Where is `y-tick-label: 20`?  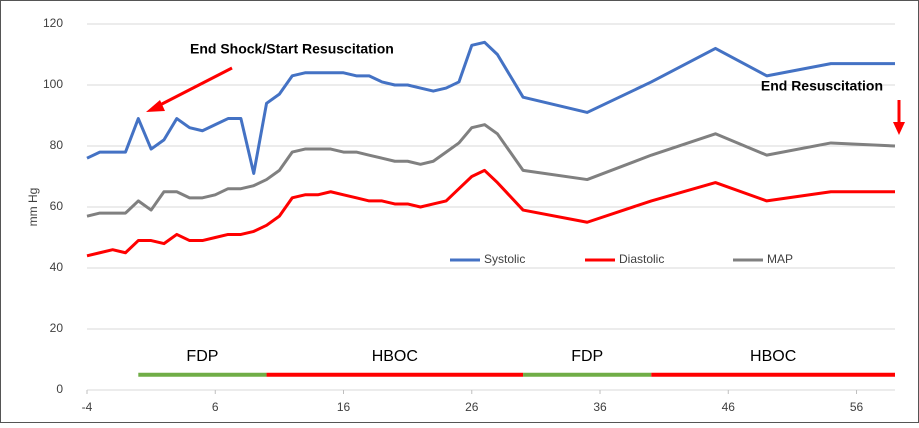
y-tick-label: 20 is located at coordinates (57, 328).